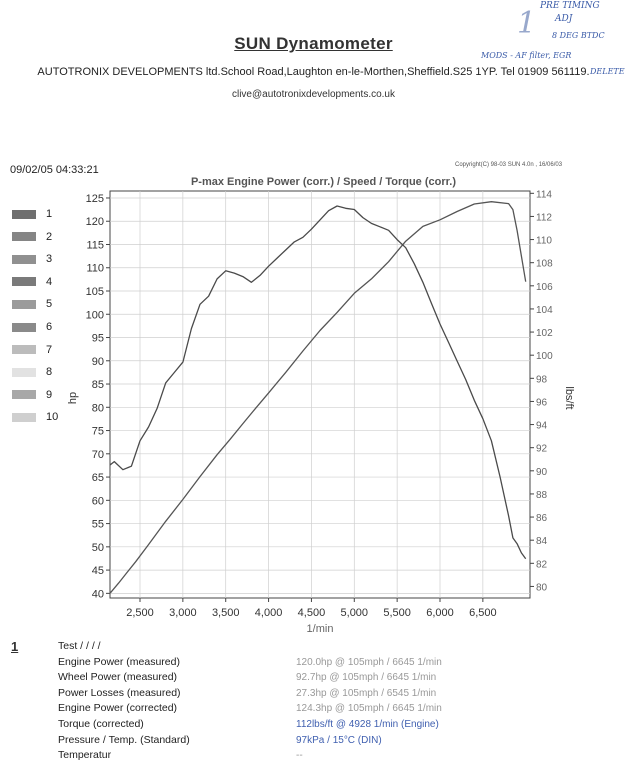 Image resolution: width=627 pixels, height=768 pixels. What do you see at coordinates (140, 613) in the screenshot?
I see `x-tick-label: 2,500` at bounding box center [140, 613].